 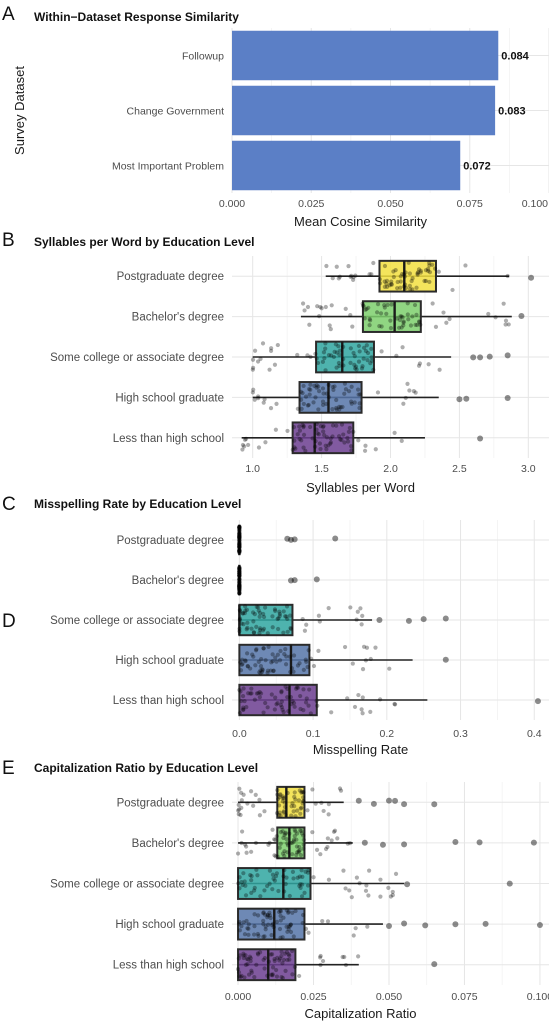 I want to click on panel-letter: A, so click(x=8, y=14).